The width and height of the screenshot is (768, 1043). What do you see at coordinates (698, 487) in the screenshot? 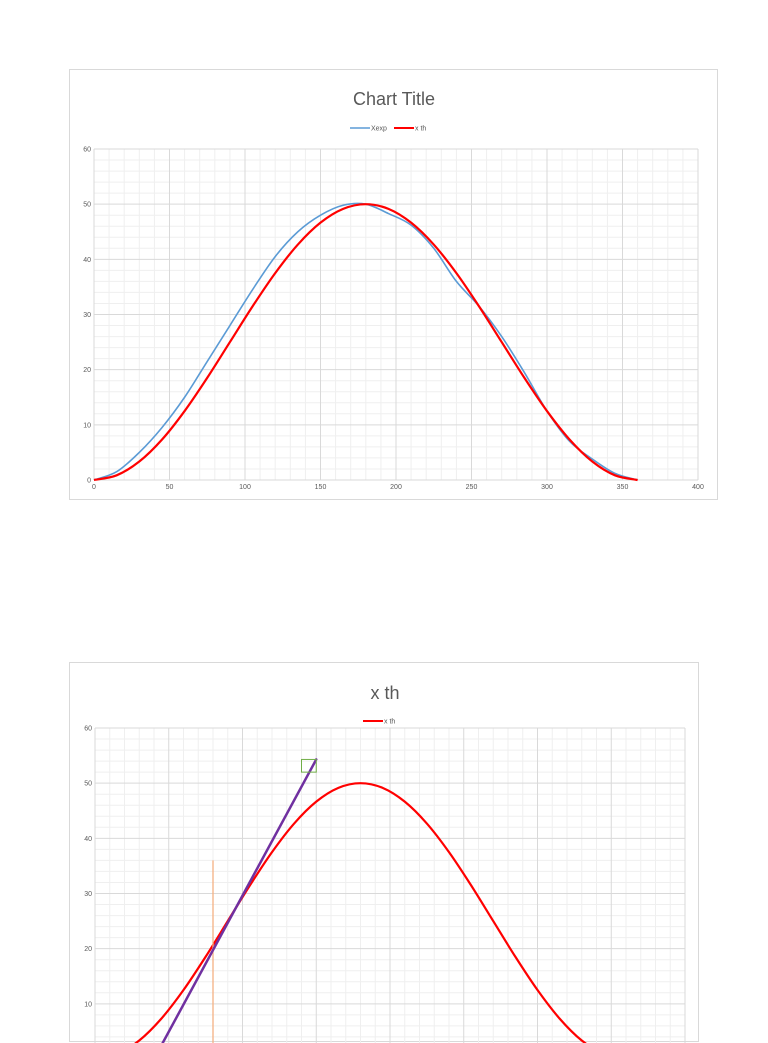
I see `chart1-x-tick-label: 400` at bounding box center [698, 487].